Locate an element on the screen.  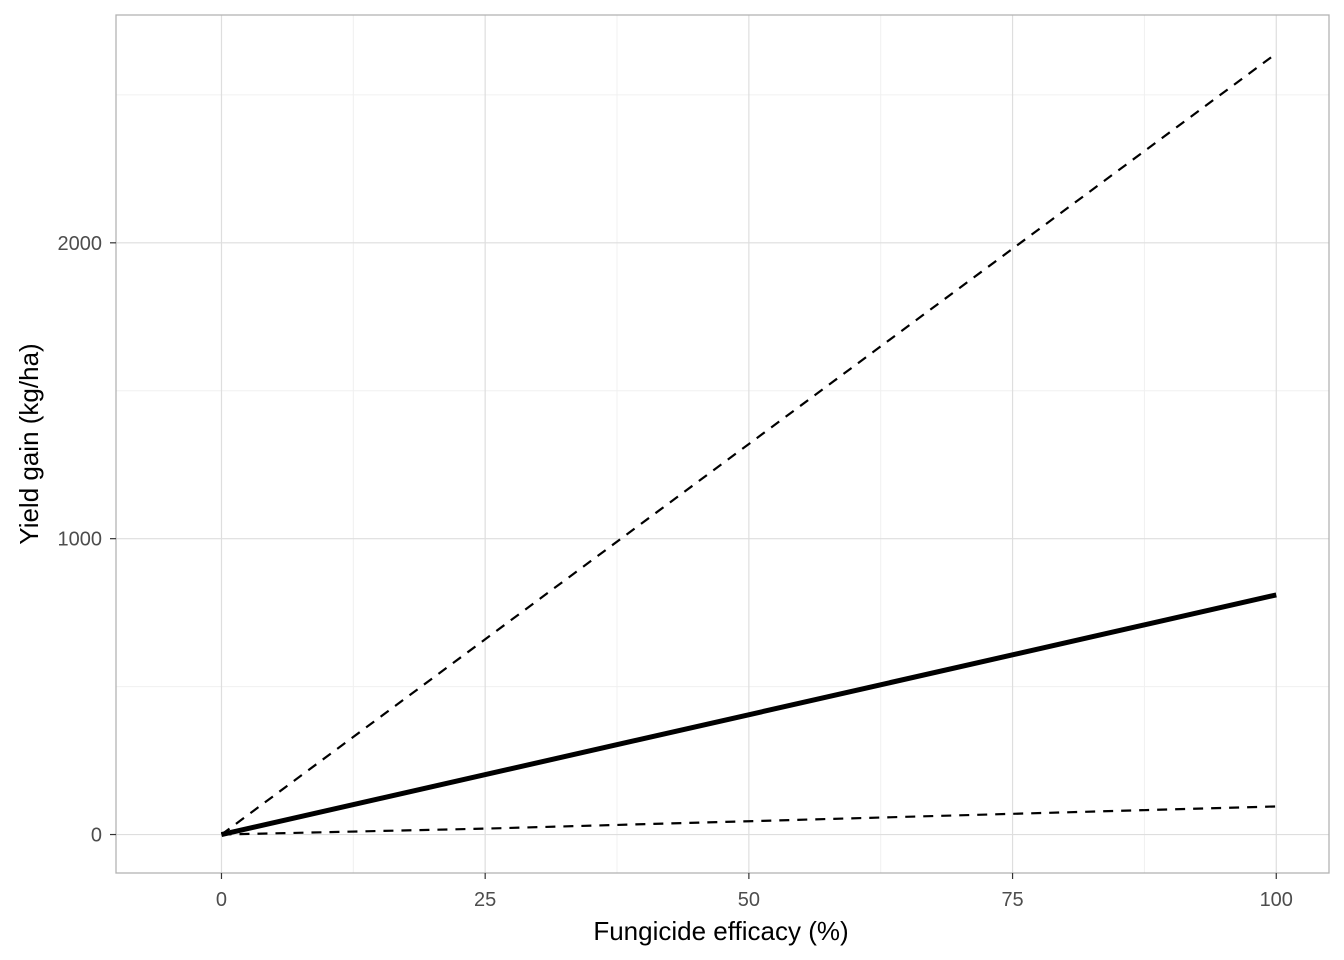
y-tick-label: 1000 is located at coordinates (80, 540).